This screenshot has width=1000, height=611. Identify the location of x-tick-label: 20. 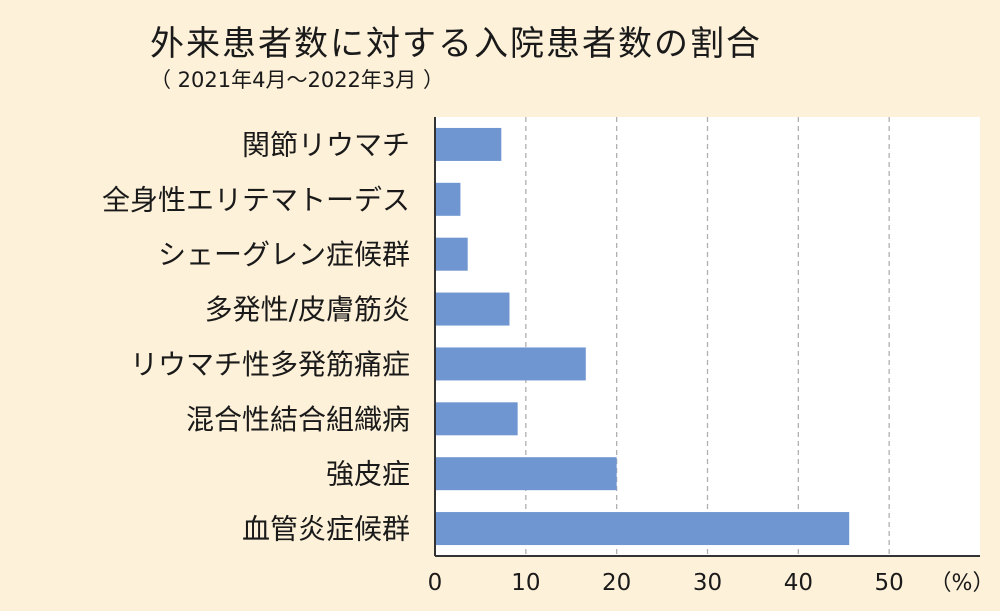
(616, 583).